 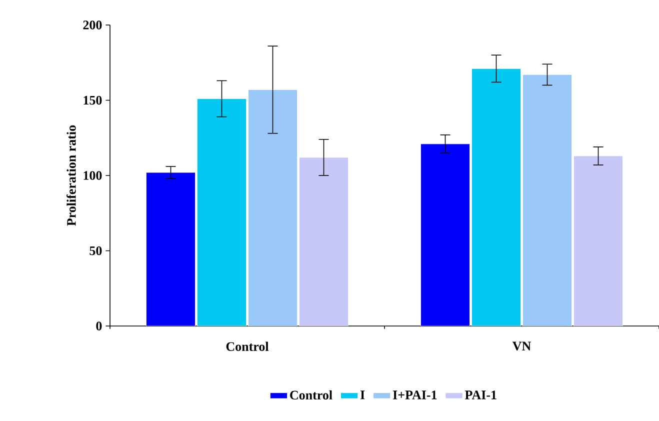 What do you see at coordinates (92, 25) in the screenshot?
I see `y-tick-label: 200` at bounding box center [92, 25].